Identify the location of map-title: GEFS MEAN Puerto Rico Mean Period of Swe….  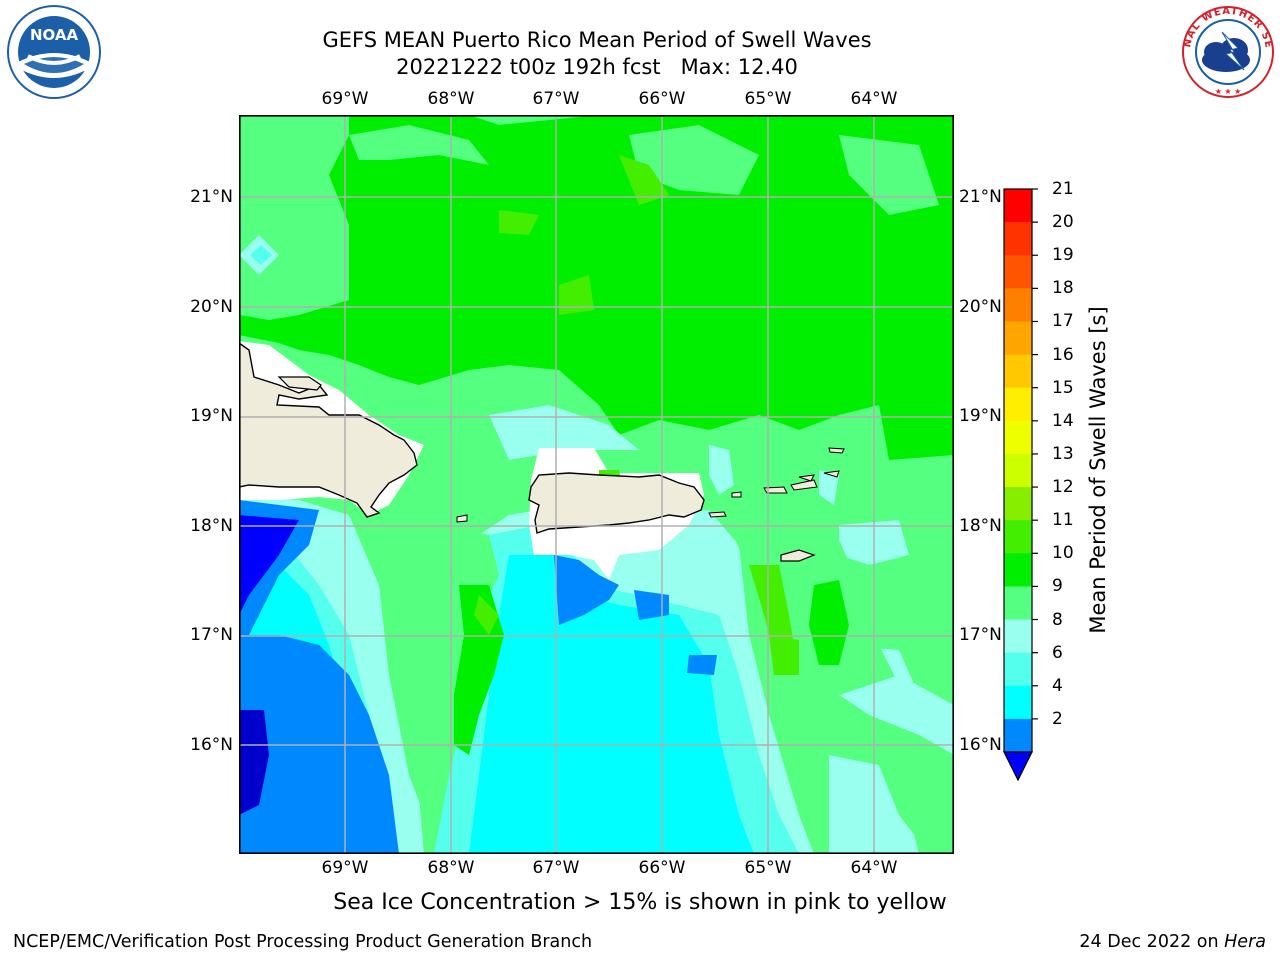
(597, 40).